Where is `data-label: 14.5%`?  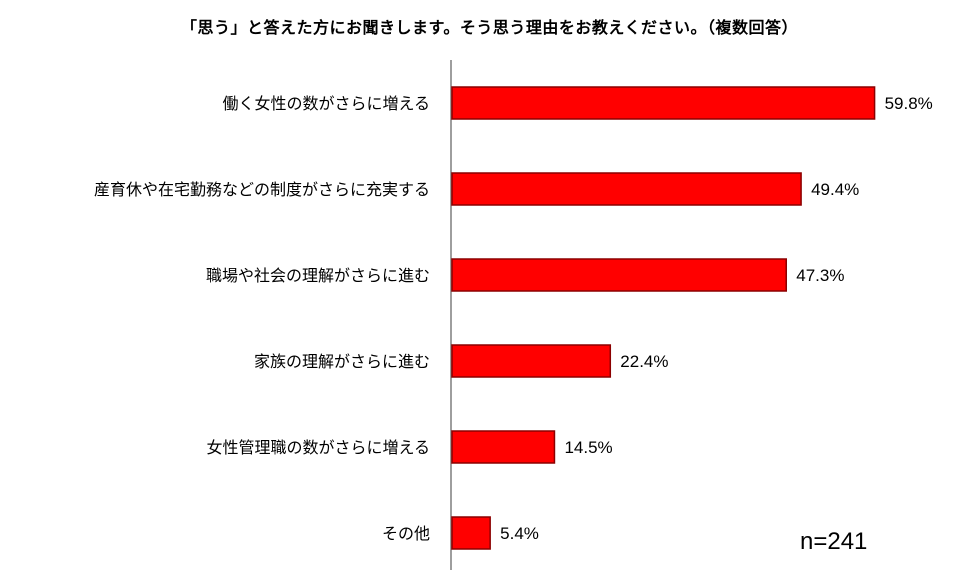 data-label: 14.5% is located at coordinates (588, 447).